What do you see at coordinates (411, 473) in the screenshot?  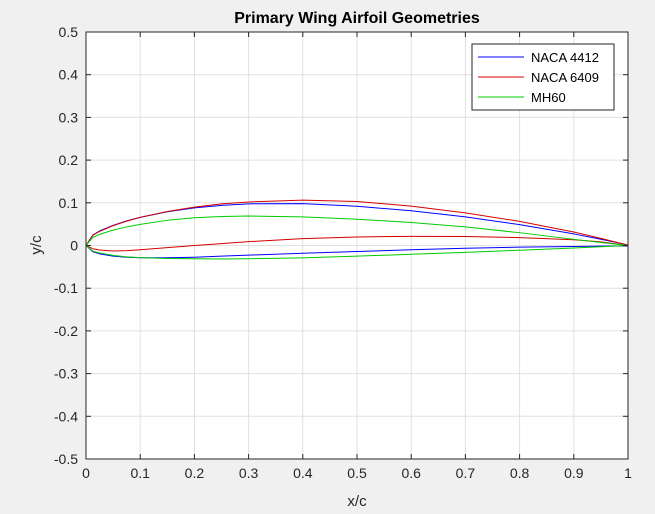 I see `x-tick-label: 0.6` at bounding box center [411, 473].